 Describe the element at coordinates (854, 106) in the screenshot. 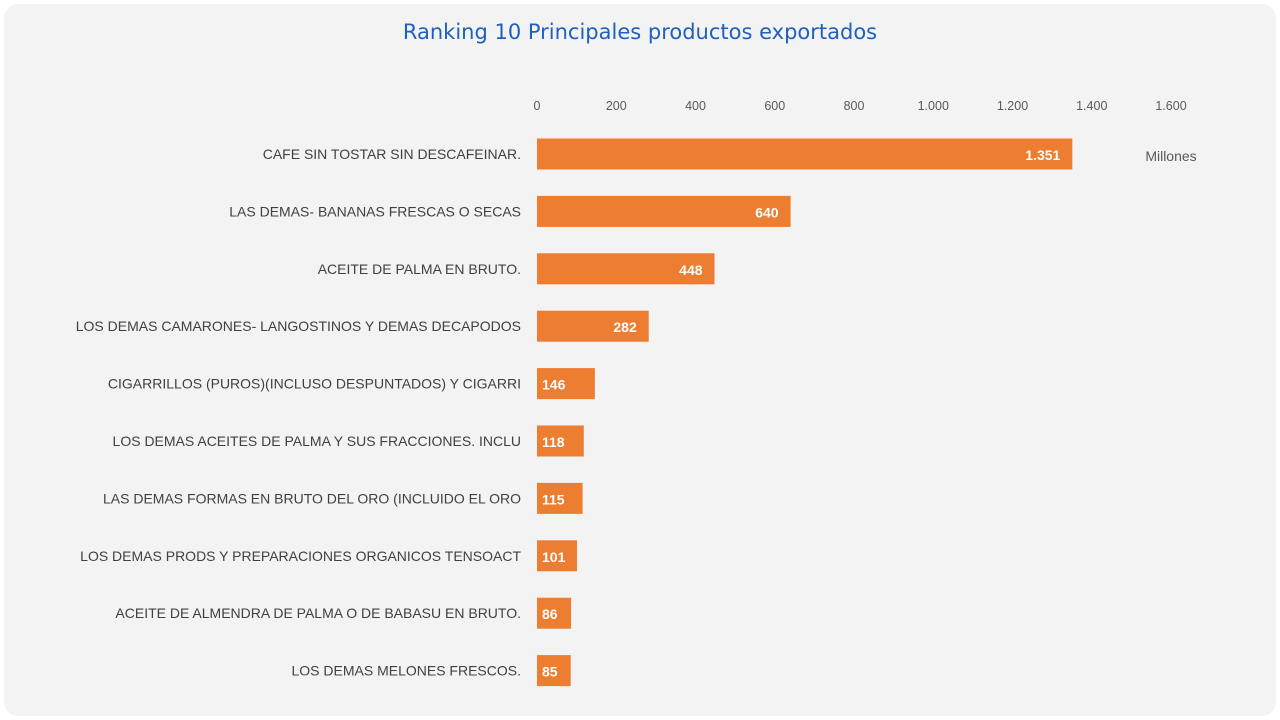

I see `x-tick-label: 800` at that location.